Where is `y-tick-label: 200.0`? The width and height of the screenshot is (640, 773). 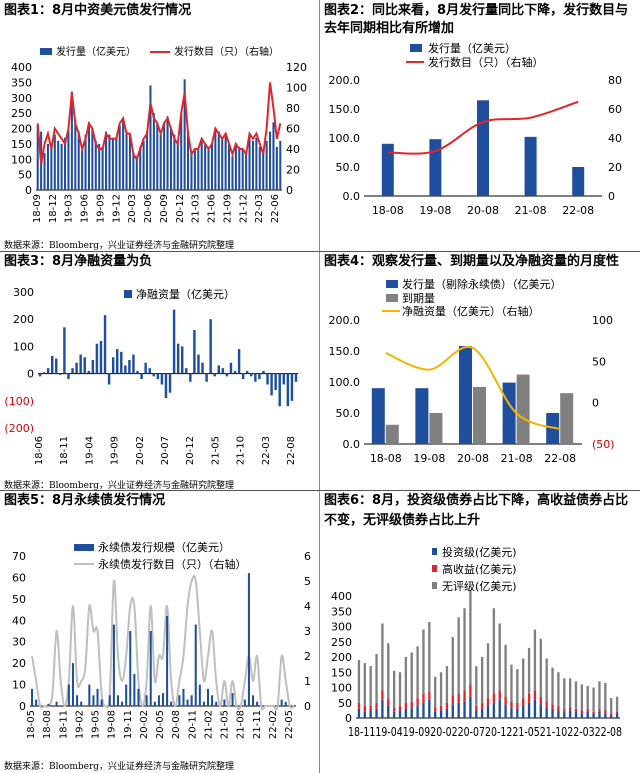
y-tick-label: 200.0 is located at coordinates (345, 320).